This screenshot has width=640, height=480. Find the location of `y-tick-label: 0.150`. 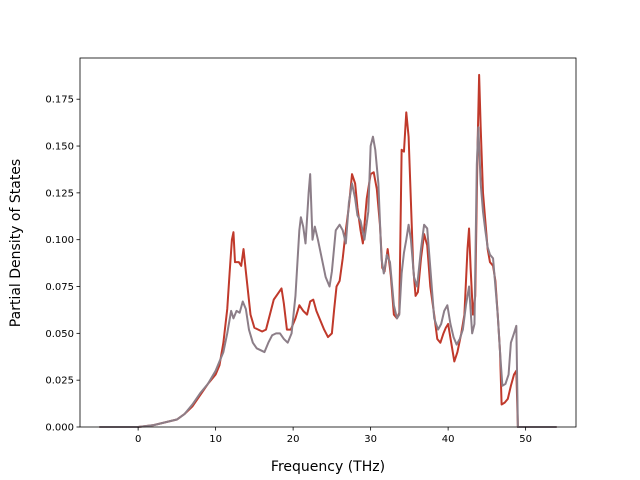

y-tick-label: 0.150 is located at coordinates (59, 147).